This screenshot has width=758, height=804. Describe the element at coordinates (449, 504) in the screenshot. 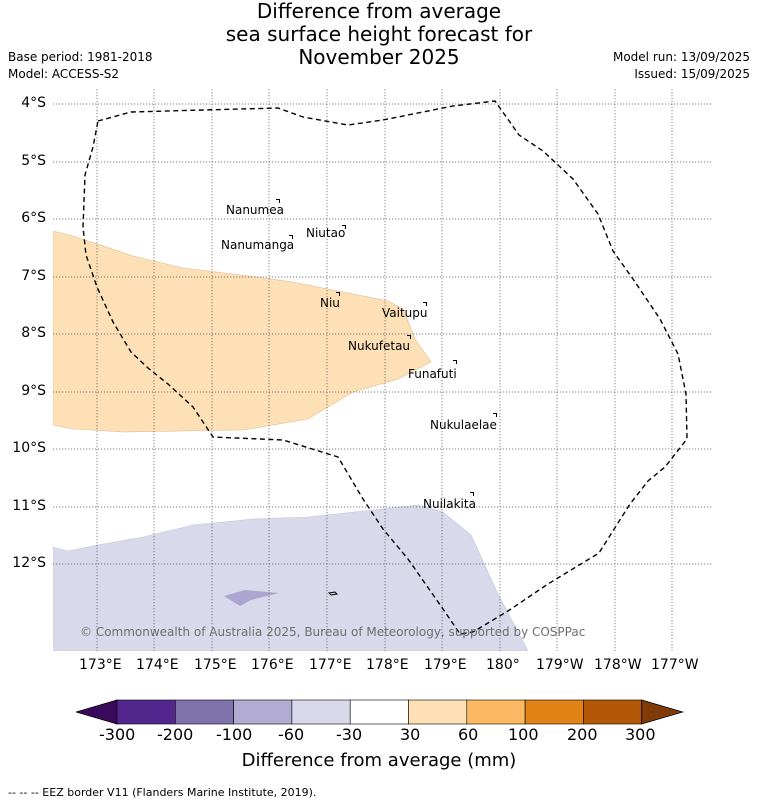

I see `island-label-nuilakita: Nuilakita` at that location.